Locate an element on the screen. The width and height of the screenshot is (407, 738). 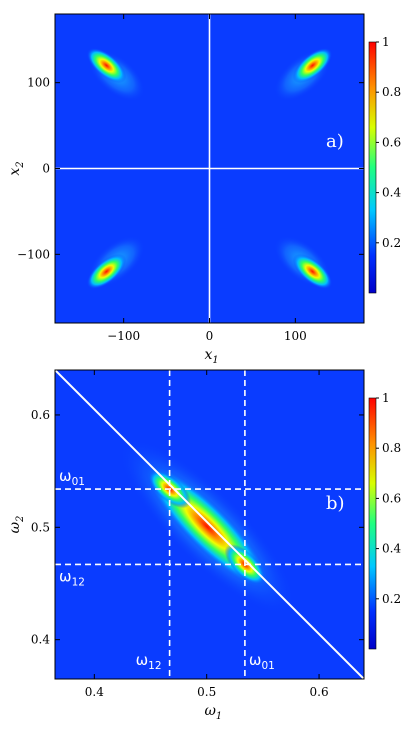
x-axis-label: ω1 is located at coordinates (214, 712).